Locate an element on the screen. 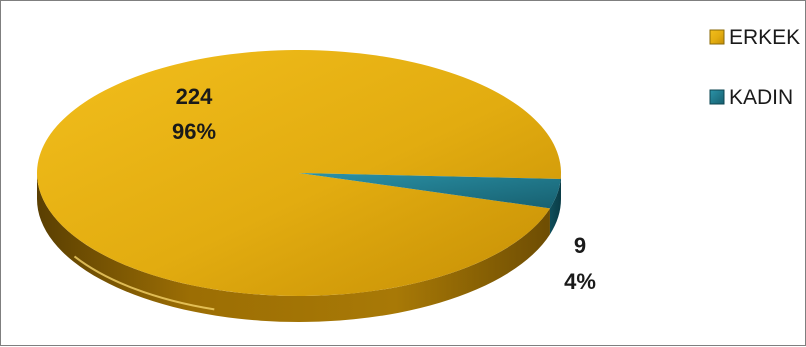 The width and height of the screenshot is (806, 347). legend-swatch-kadin is located at coordinates (717, 97).